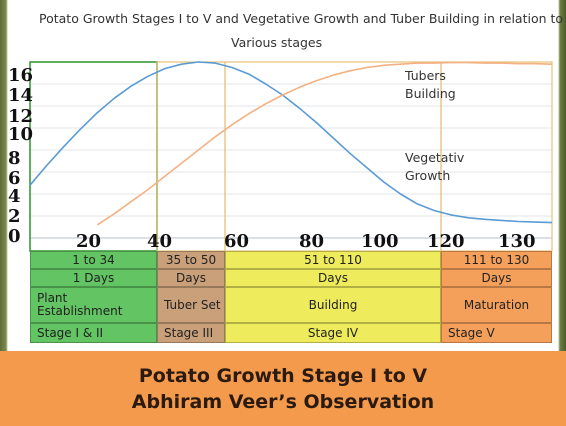 This screenshot has width=566, height=426. I want to click on y-tick-label: 6, so click(14, 178).